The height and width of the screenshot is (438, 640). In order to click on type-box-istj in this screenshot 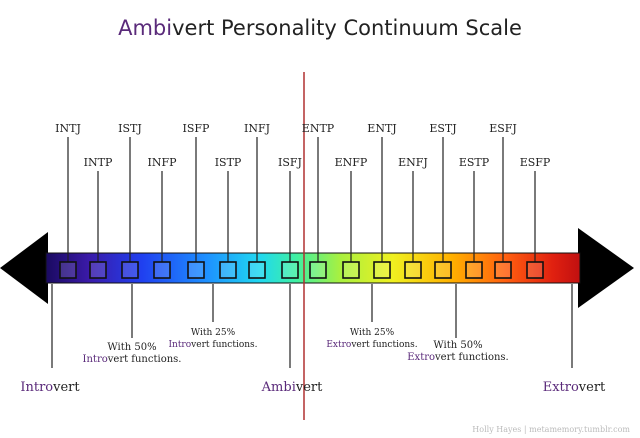, I will do `click(130, 270)`.